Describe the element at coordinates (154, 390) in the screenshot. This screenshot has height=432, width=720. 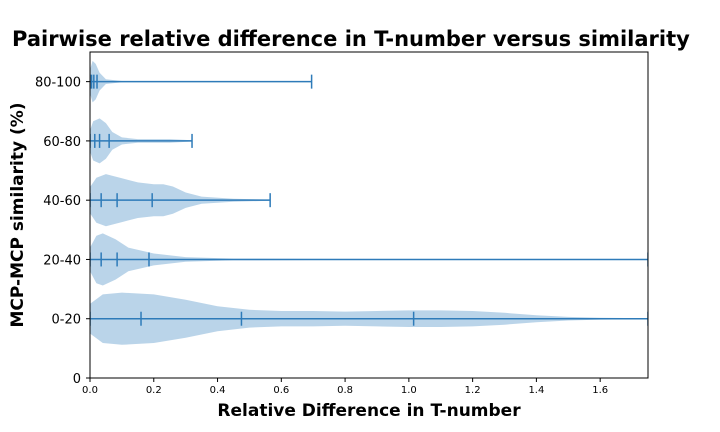
I see `x-tick-label: 0.2` at that location.